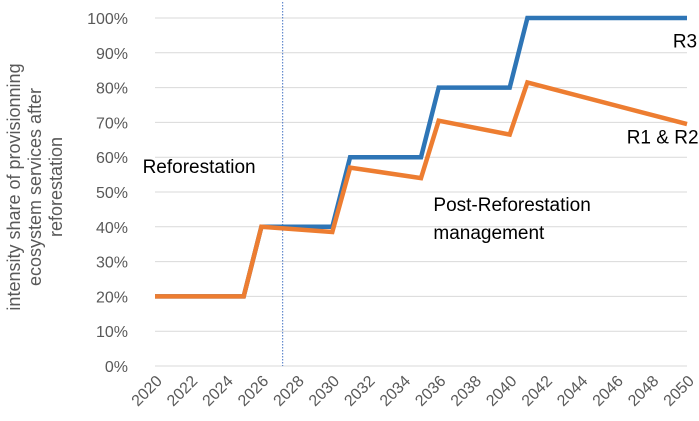 The height and width of the screenshot is (421, 699). I want to click on x-tick-label: 2026, so click(253, 391).